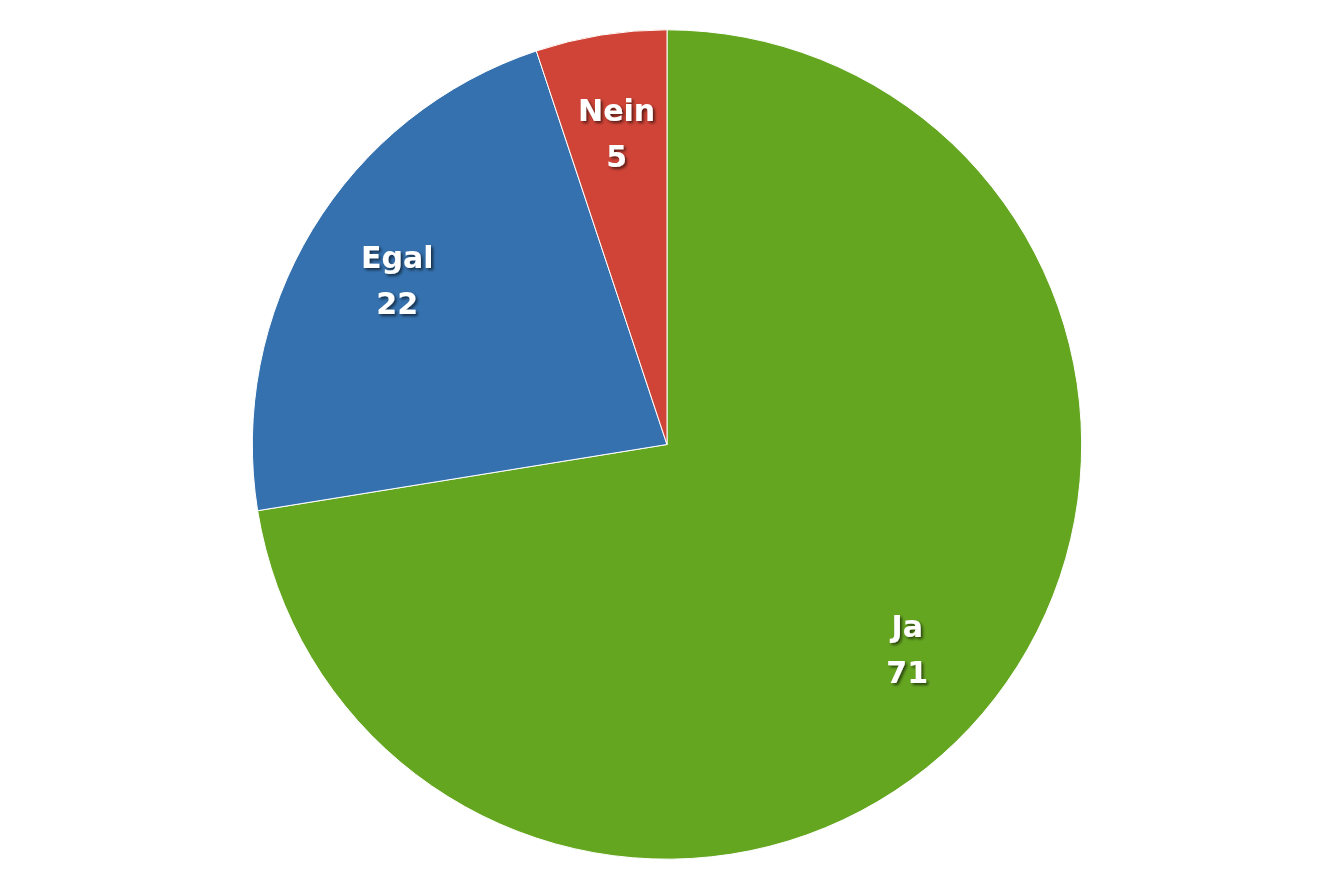 Image resolution: width=1334 pixels, height=889 pixels. Describe the element at coordinates (907, 672) in the screenshot. I see `data-label: 71` at that location.